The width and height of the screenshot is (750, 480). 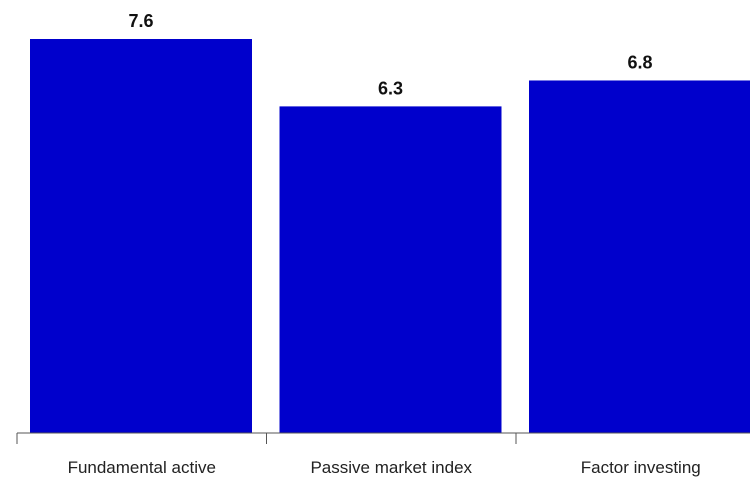 What do you see at coordinates (391, 467) in the screenshot?
I see `tick-label-passive-market-index: Passive market index` at bounding box center [391, 467].